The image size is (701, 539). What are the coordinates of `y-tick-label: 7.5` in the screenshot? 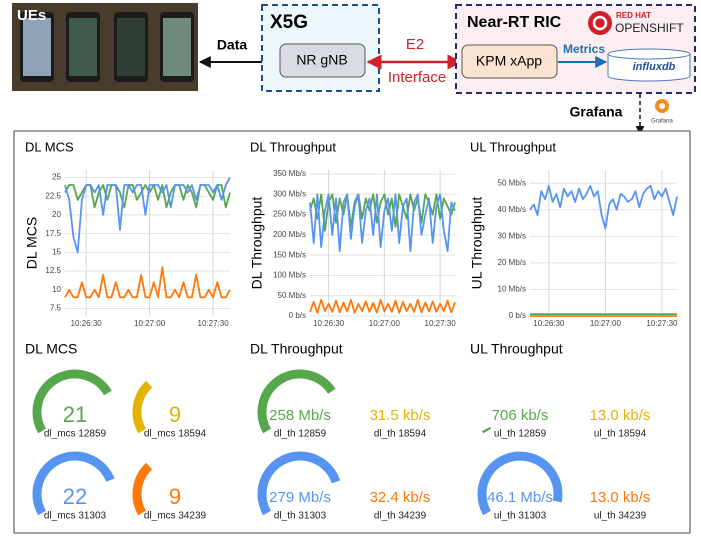 It's located at (56, 308).